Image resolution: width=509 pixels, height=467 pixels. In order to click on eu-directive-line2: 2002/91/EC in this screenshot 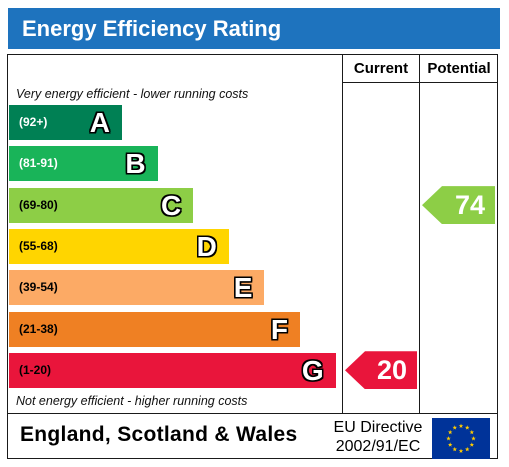, I will do `click(378, 446)`.